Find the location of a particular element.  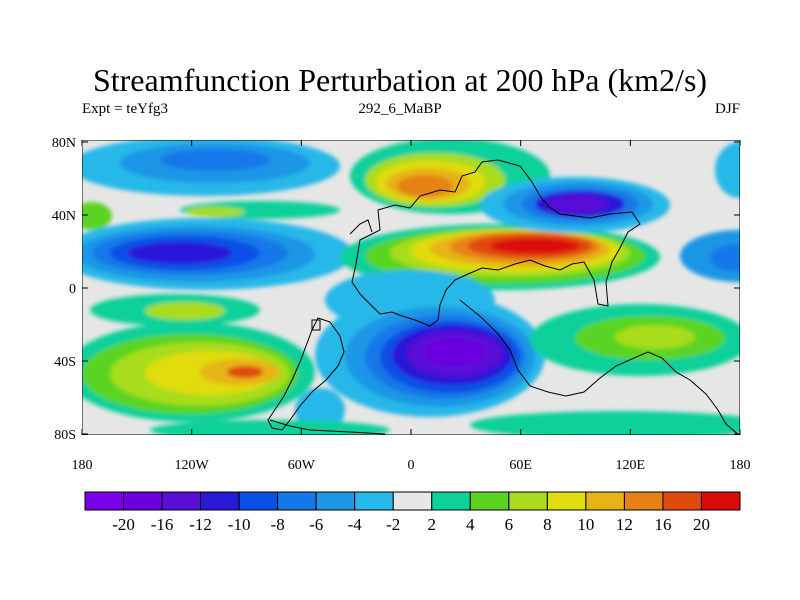

colorbar-label: -16 is located at coordinates (162, 524).